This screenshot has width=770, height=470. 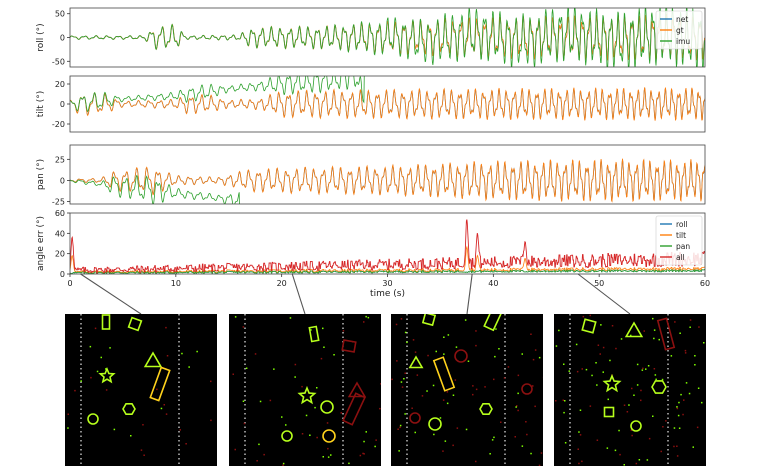 What do you see at coordinates (41, 243) in the screenshot?
I see `y-axis-label: angle err (°)` at bounding box center [41, 243].